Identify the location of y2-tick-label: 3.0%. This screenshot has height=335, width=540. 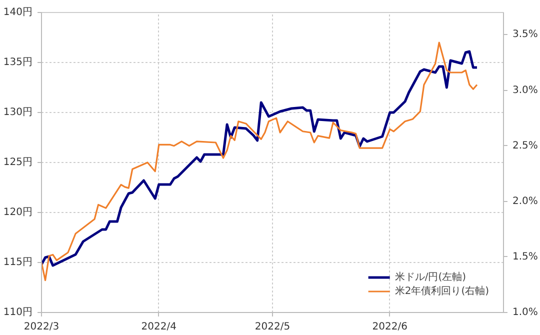
(525, 90).